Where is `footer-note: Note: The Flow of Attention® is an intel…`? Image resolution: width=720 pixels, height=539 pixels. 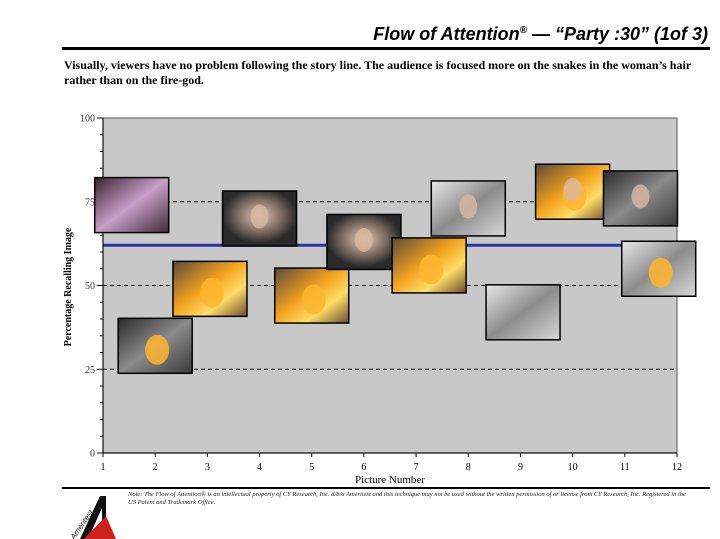
footer-note: Note: The Flow of Attention® is an intel… is located at coordinates (407, 498).